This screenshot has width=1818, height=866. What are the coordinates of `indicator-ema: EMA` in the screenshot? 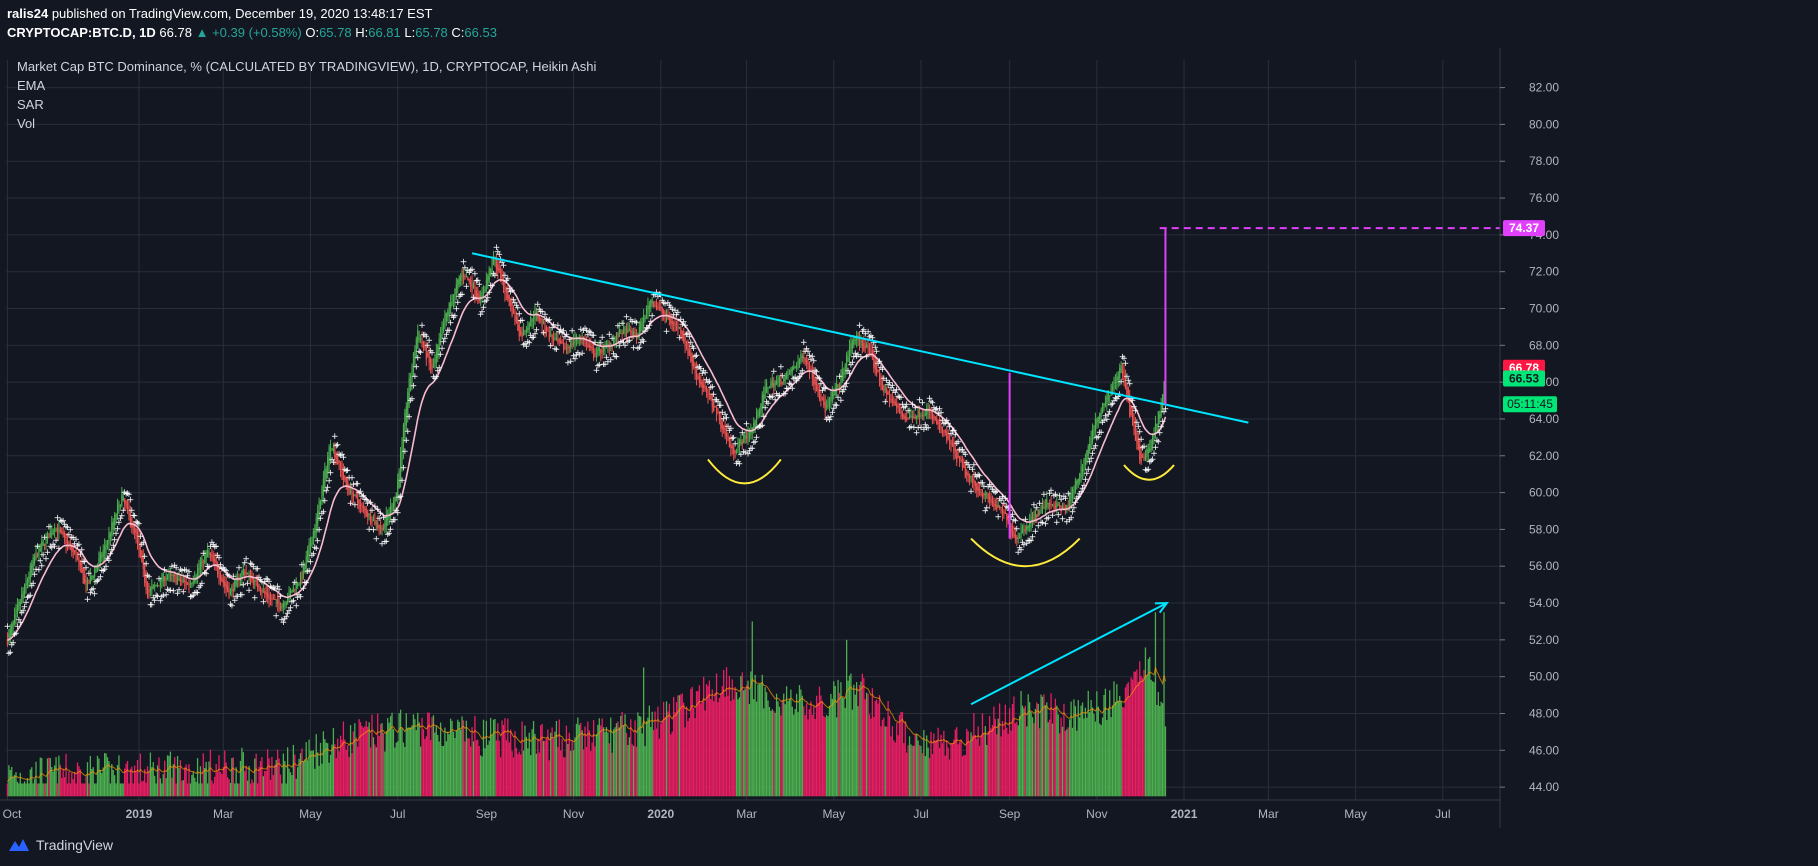 It's located at (31, 85).